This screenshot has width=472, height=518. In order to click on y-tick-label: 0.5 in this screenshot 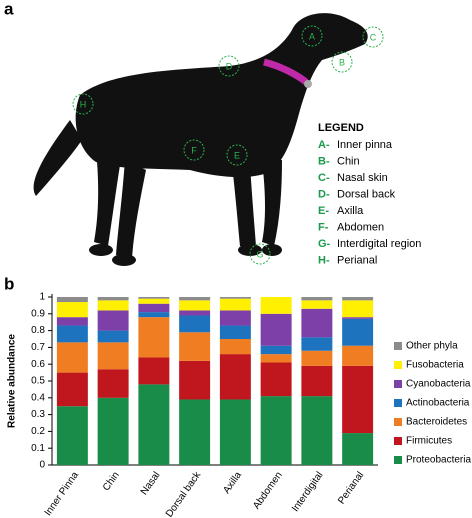, I will do `click(38, 381)`.